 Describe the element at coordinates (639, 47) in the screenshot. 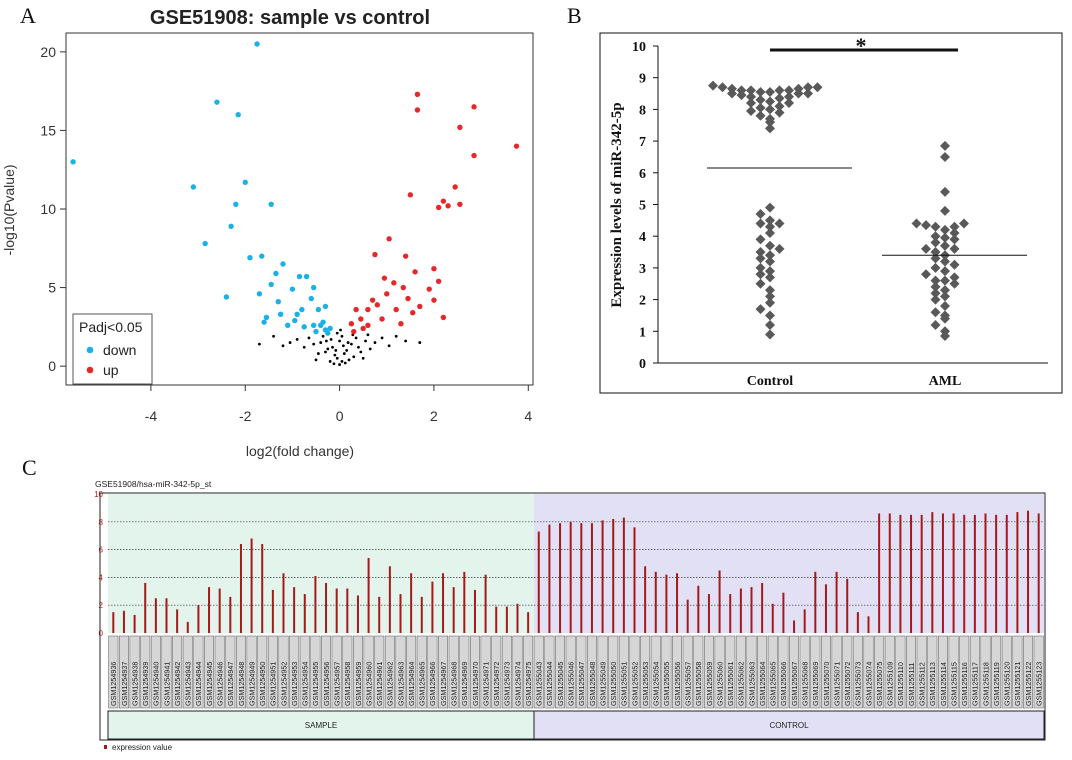

I see `dotplot-y-tick-label: 10` at that location.